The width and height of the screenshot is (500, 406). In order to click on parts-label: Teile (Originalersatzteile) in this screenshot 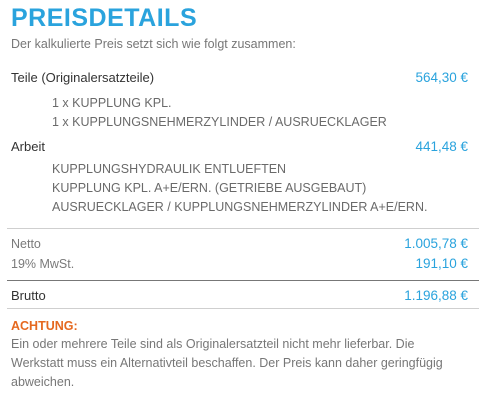, I will do `click(83, 77)`.